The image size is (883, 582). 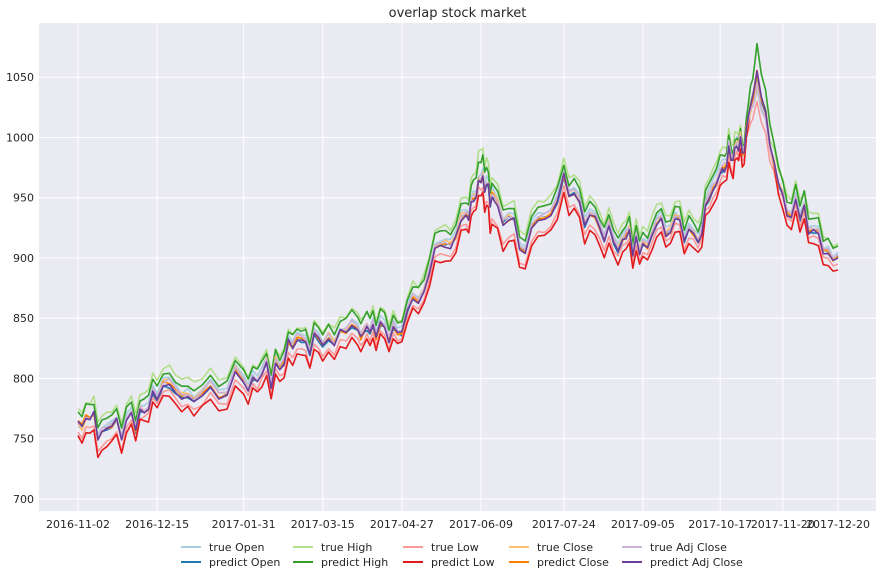 What do you see at coordinates (244, 524) in the screenshot?
I see `x-tick-label: 2017-01-31` at bounding box center [244, 524].